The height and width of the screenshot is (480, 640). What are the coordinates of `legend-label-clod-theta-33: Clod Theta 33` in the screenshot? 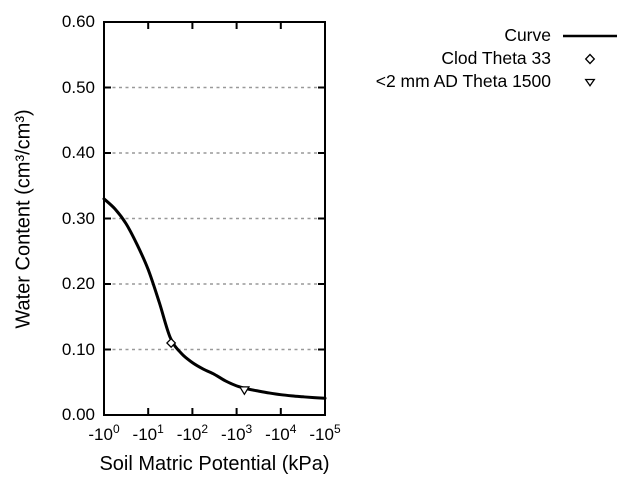 It's located at (496, 58).